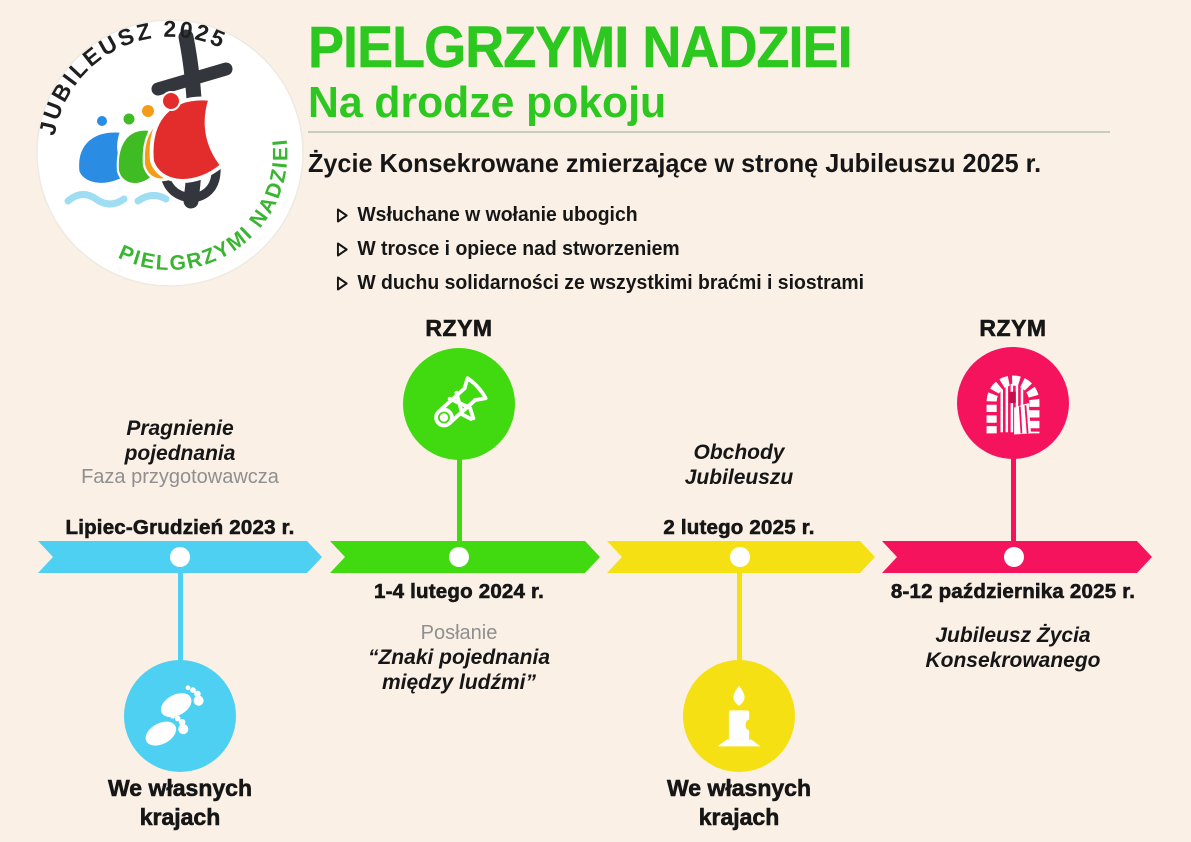  What do you see at coordinates (174, 715) in the screenshot?
I see `footprints-icon` at bounding box center [174, 715].